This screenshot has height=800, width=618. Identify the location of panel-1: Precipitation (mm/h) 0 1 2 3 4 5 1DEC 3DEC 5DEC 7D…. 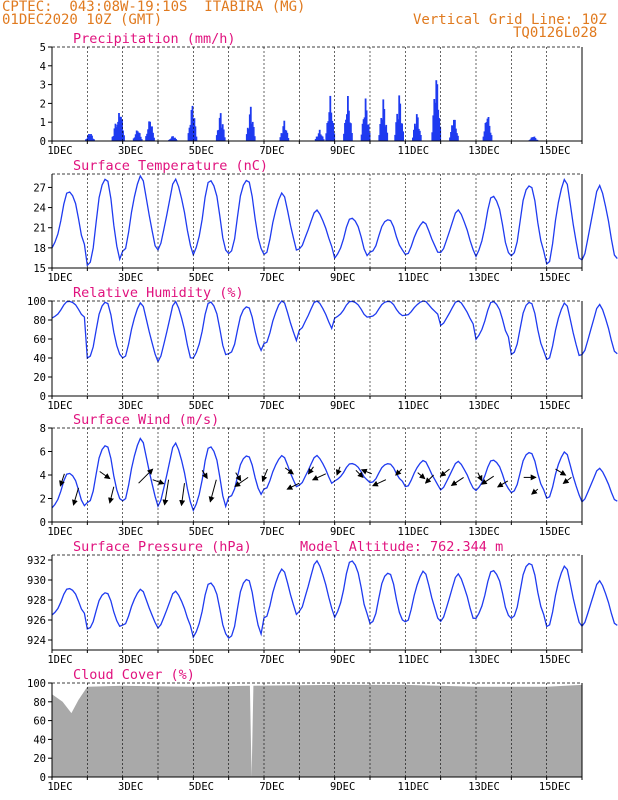
(311, 94).